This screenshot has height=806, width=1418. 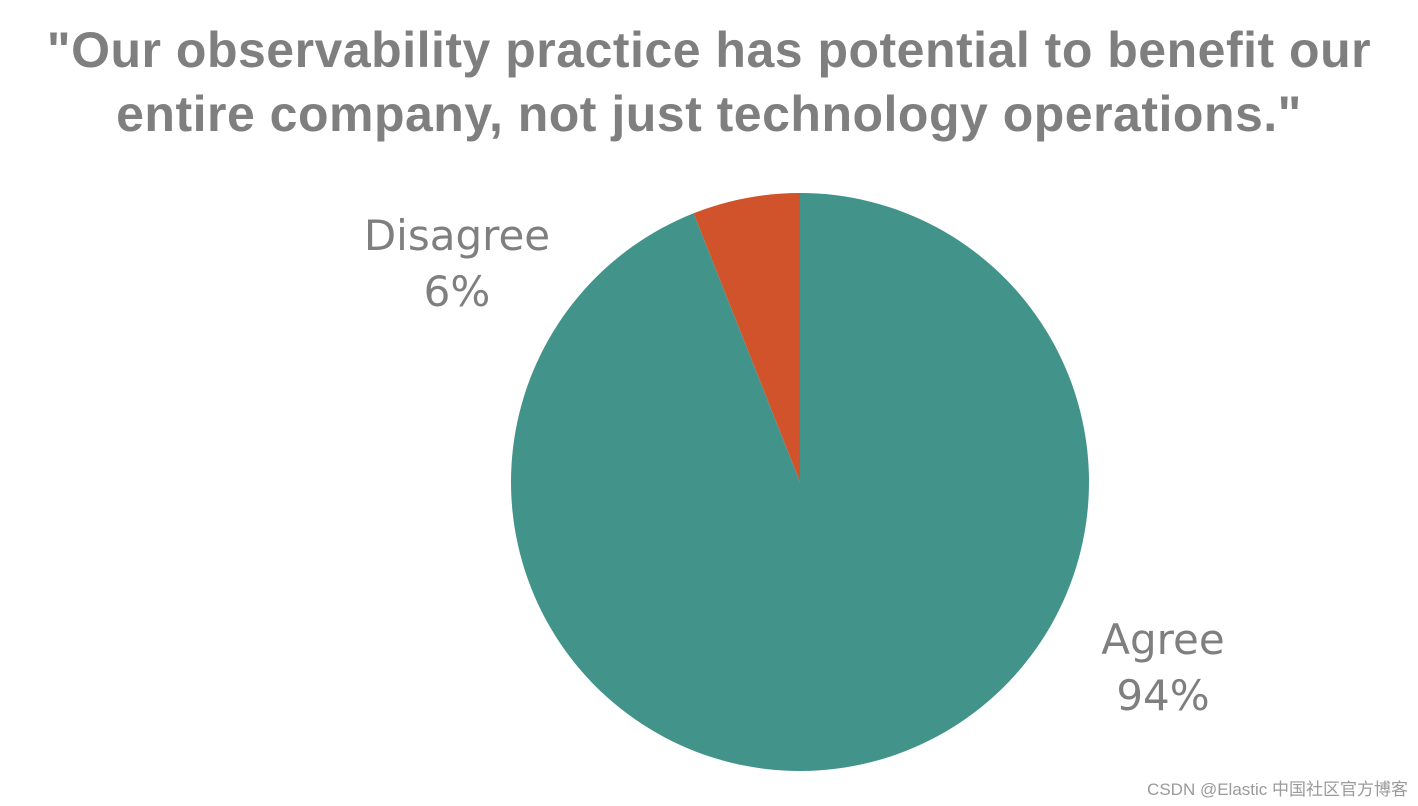 What do you see at coordinates (457, 235) in the screenshot?
I see `data-label-category: Disagree` at bounding box center [457, 235].